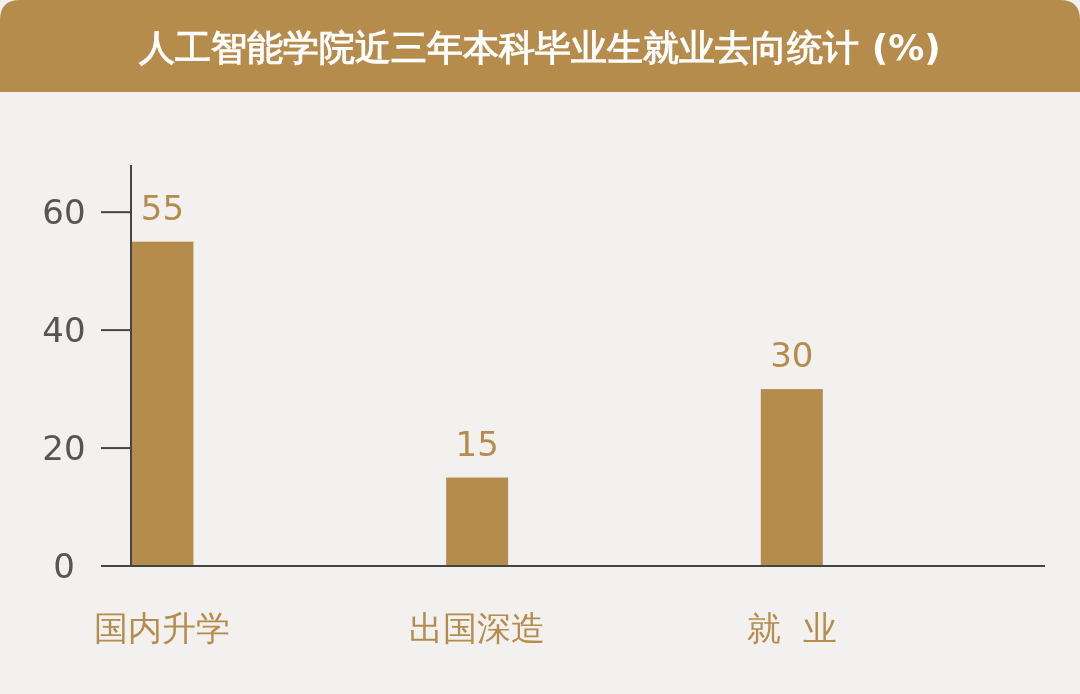 This screenshot has height=694, width=1080. What do you see at coordinates (792, 355) in the screenshot?
I see `data-label: 30` at bounding box center [792, 355].